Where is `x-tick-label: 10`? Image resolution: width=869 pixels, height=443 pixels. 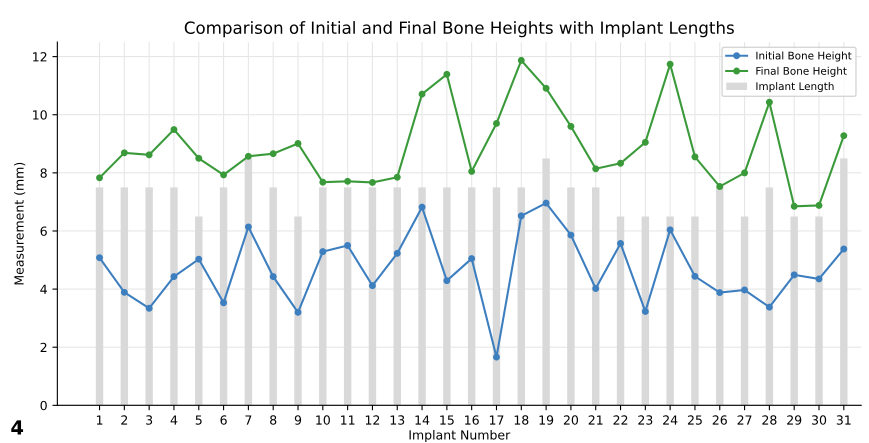 x-tick-label: 10 is located at coordinates (323, 420).